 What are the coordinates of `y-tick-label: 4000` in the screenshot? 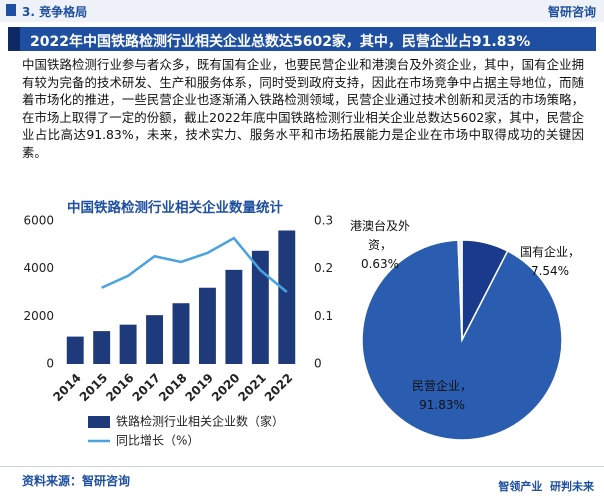 It's located at (38, 268).